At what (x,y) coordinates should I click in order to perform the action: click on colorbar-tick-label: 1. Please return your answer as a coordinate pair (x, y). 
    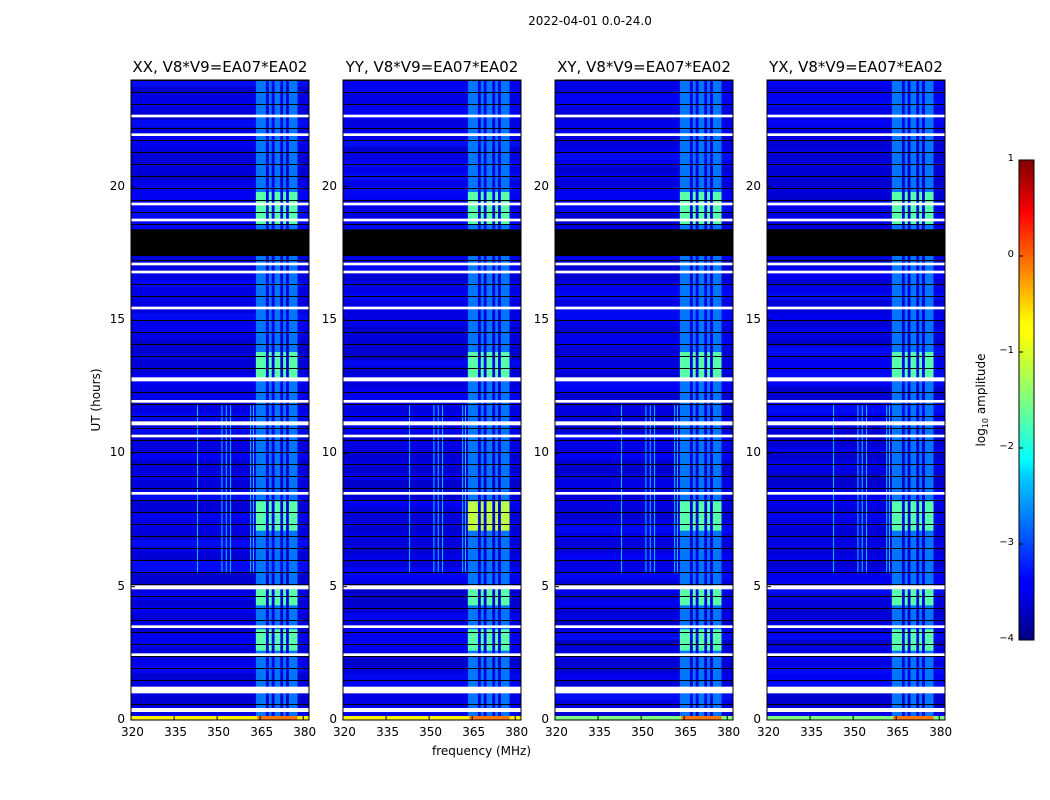
    Looking at the image, I should click on (1010, 158).